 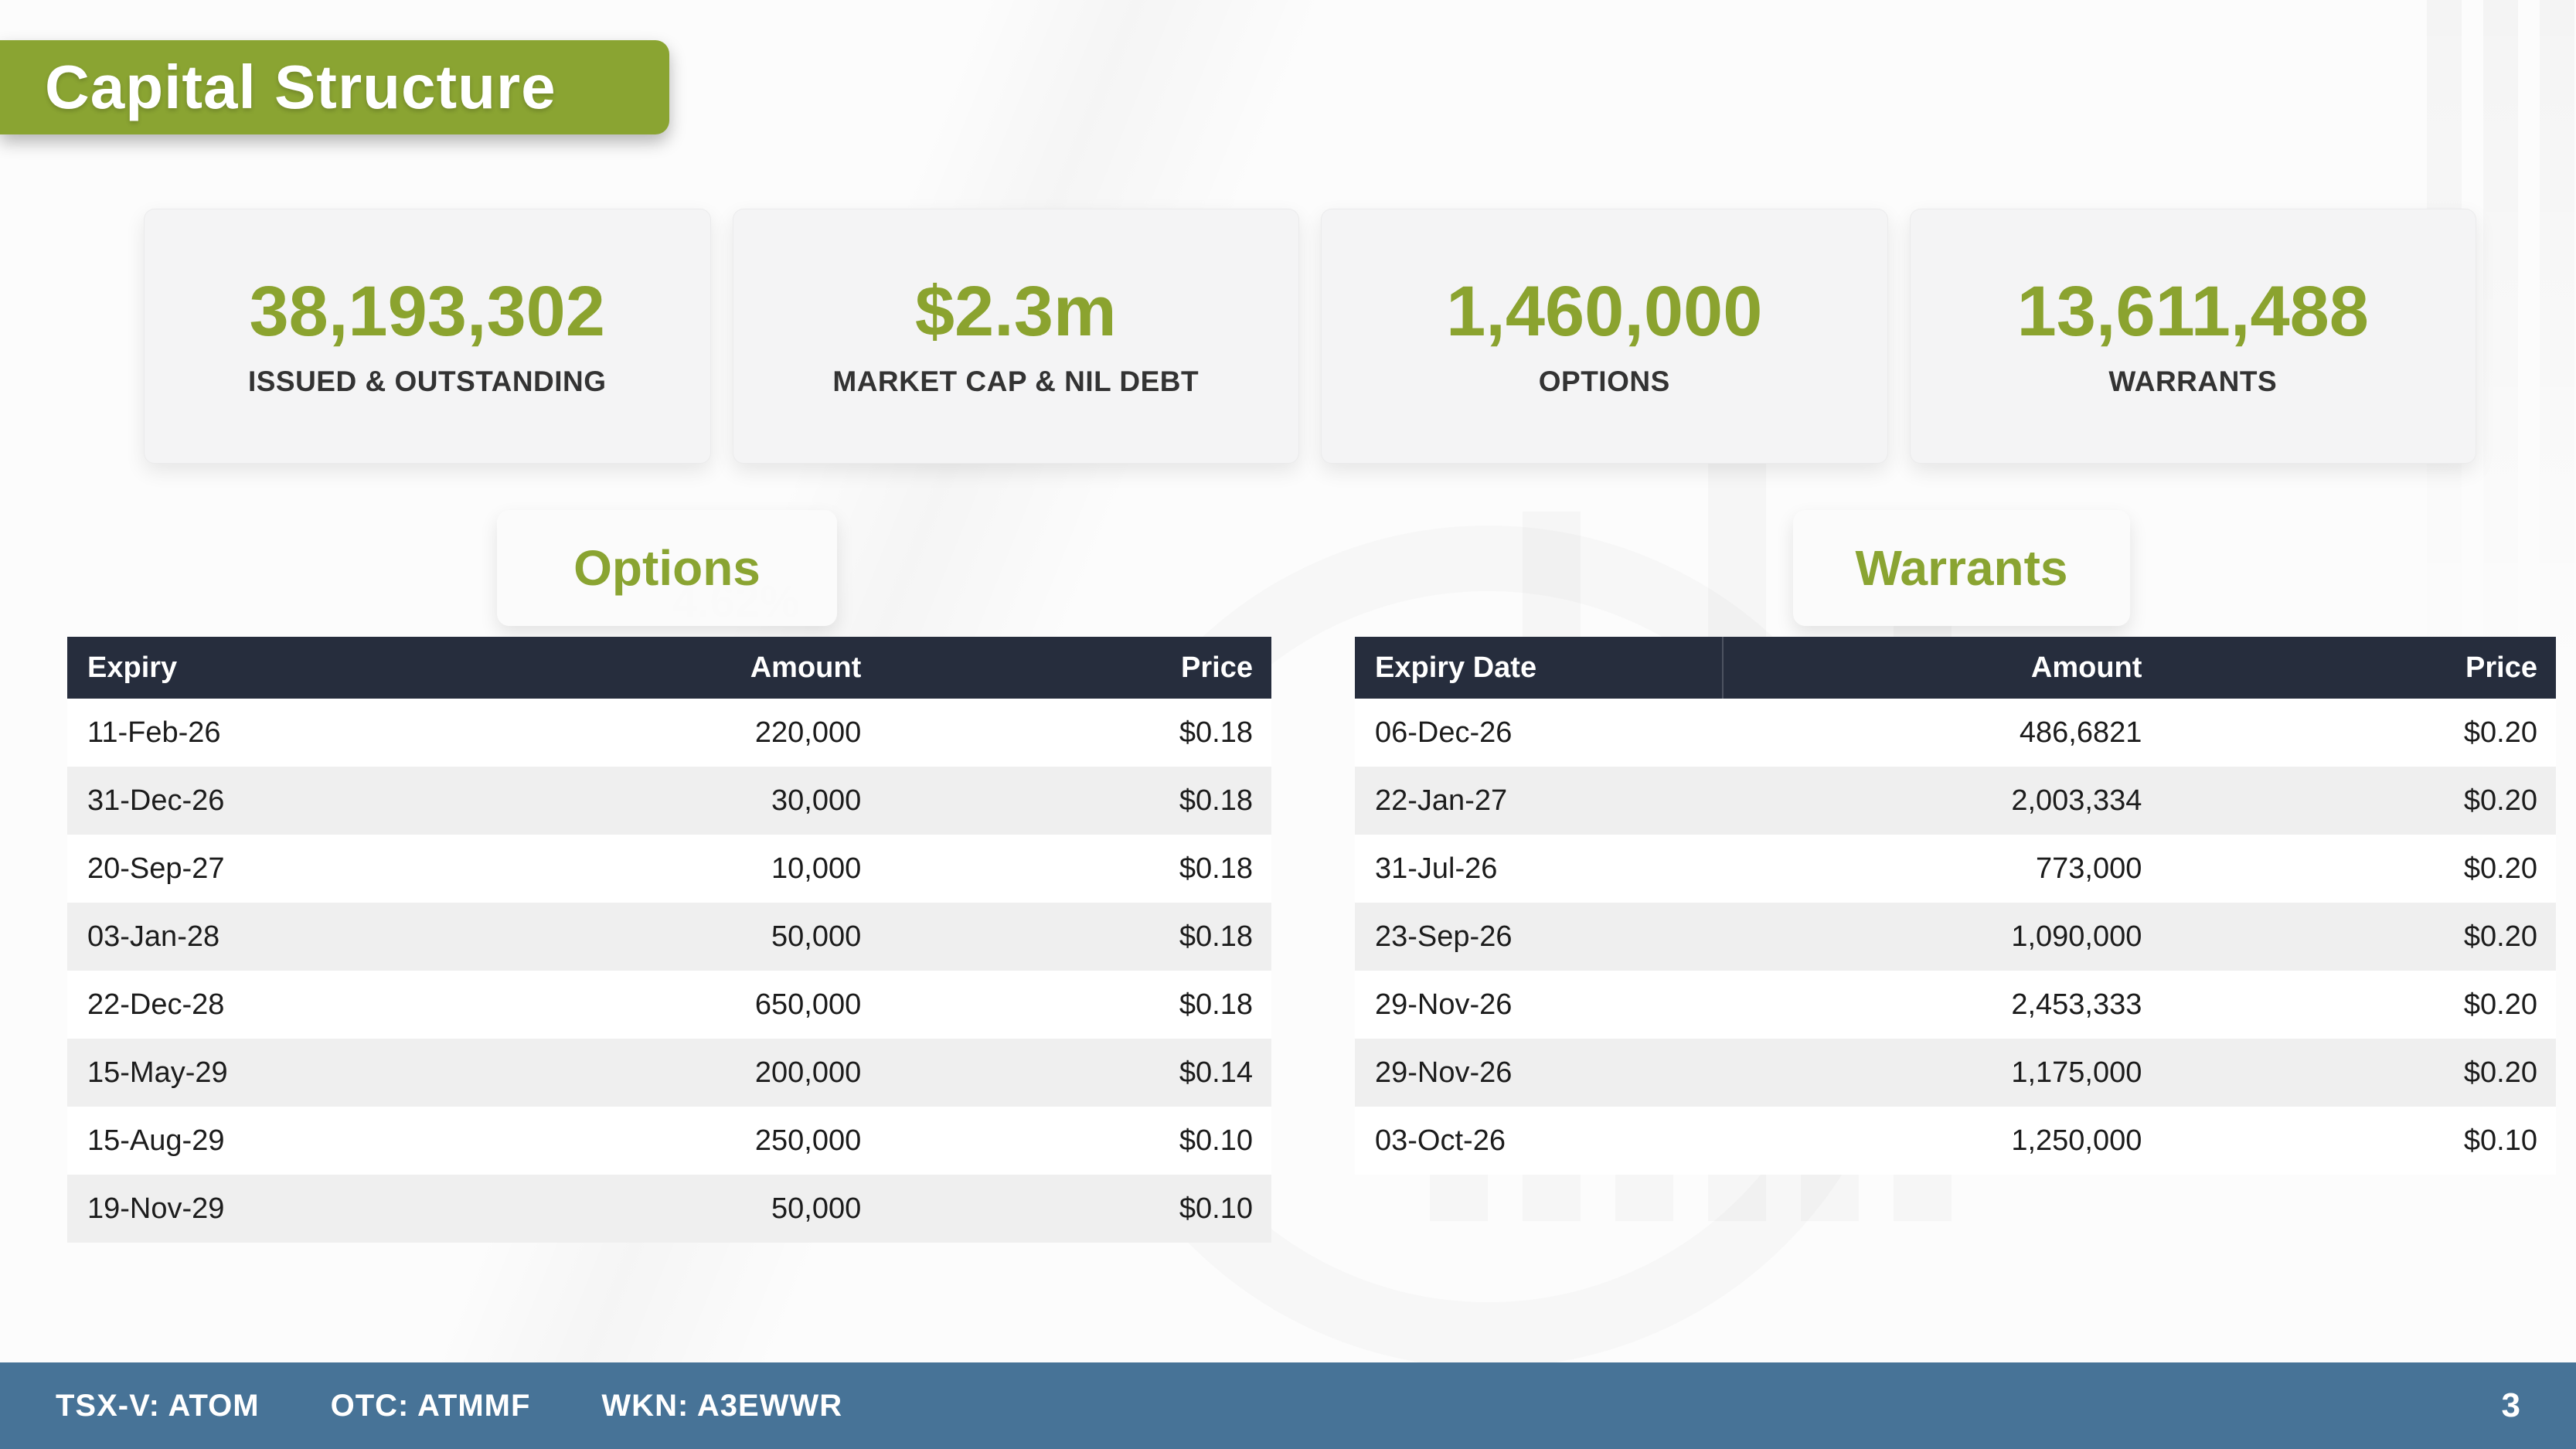 I want to click on table-cell: 03-Jan-28, so click(x=153, y=936).